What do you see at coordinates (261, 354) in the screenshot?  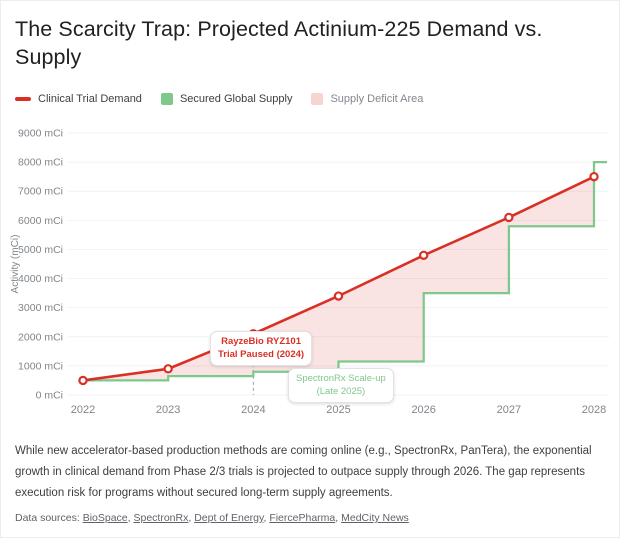 I see `annotation-line: Trial Paused (2024)` at bounding box center [261, 354].